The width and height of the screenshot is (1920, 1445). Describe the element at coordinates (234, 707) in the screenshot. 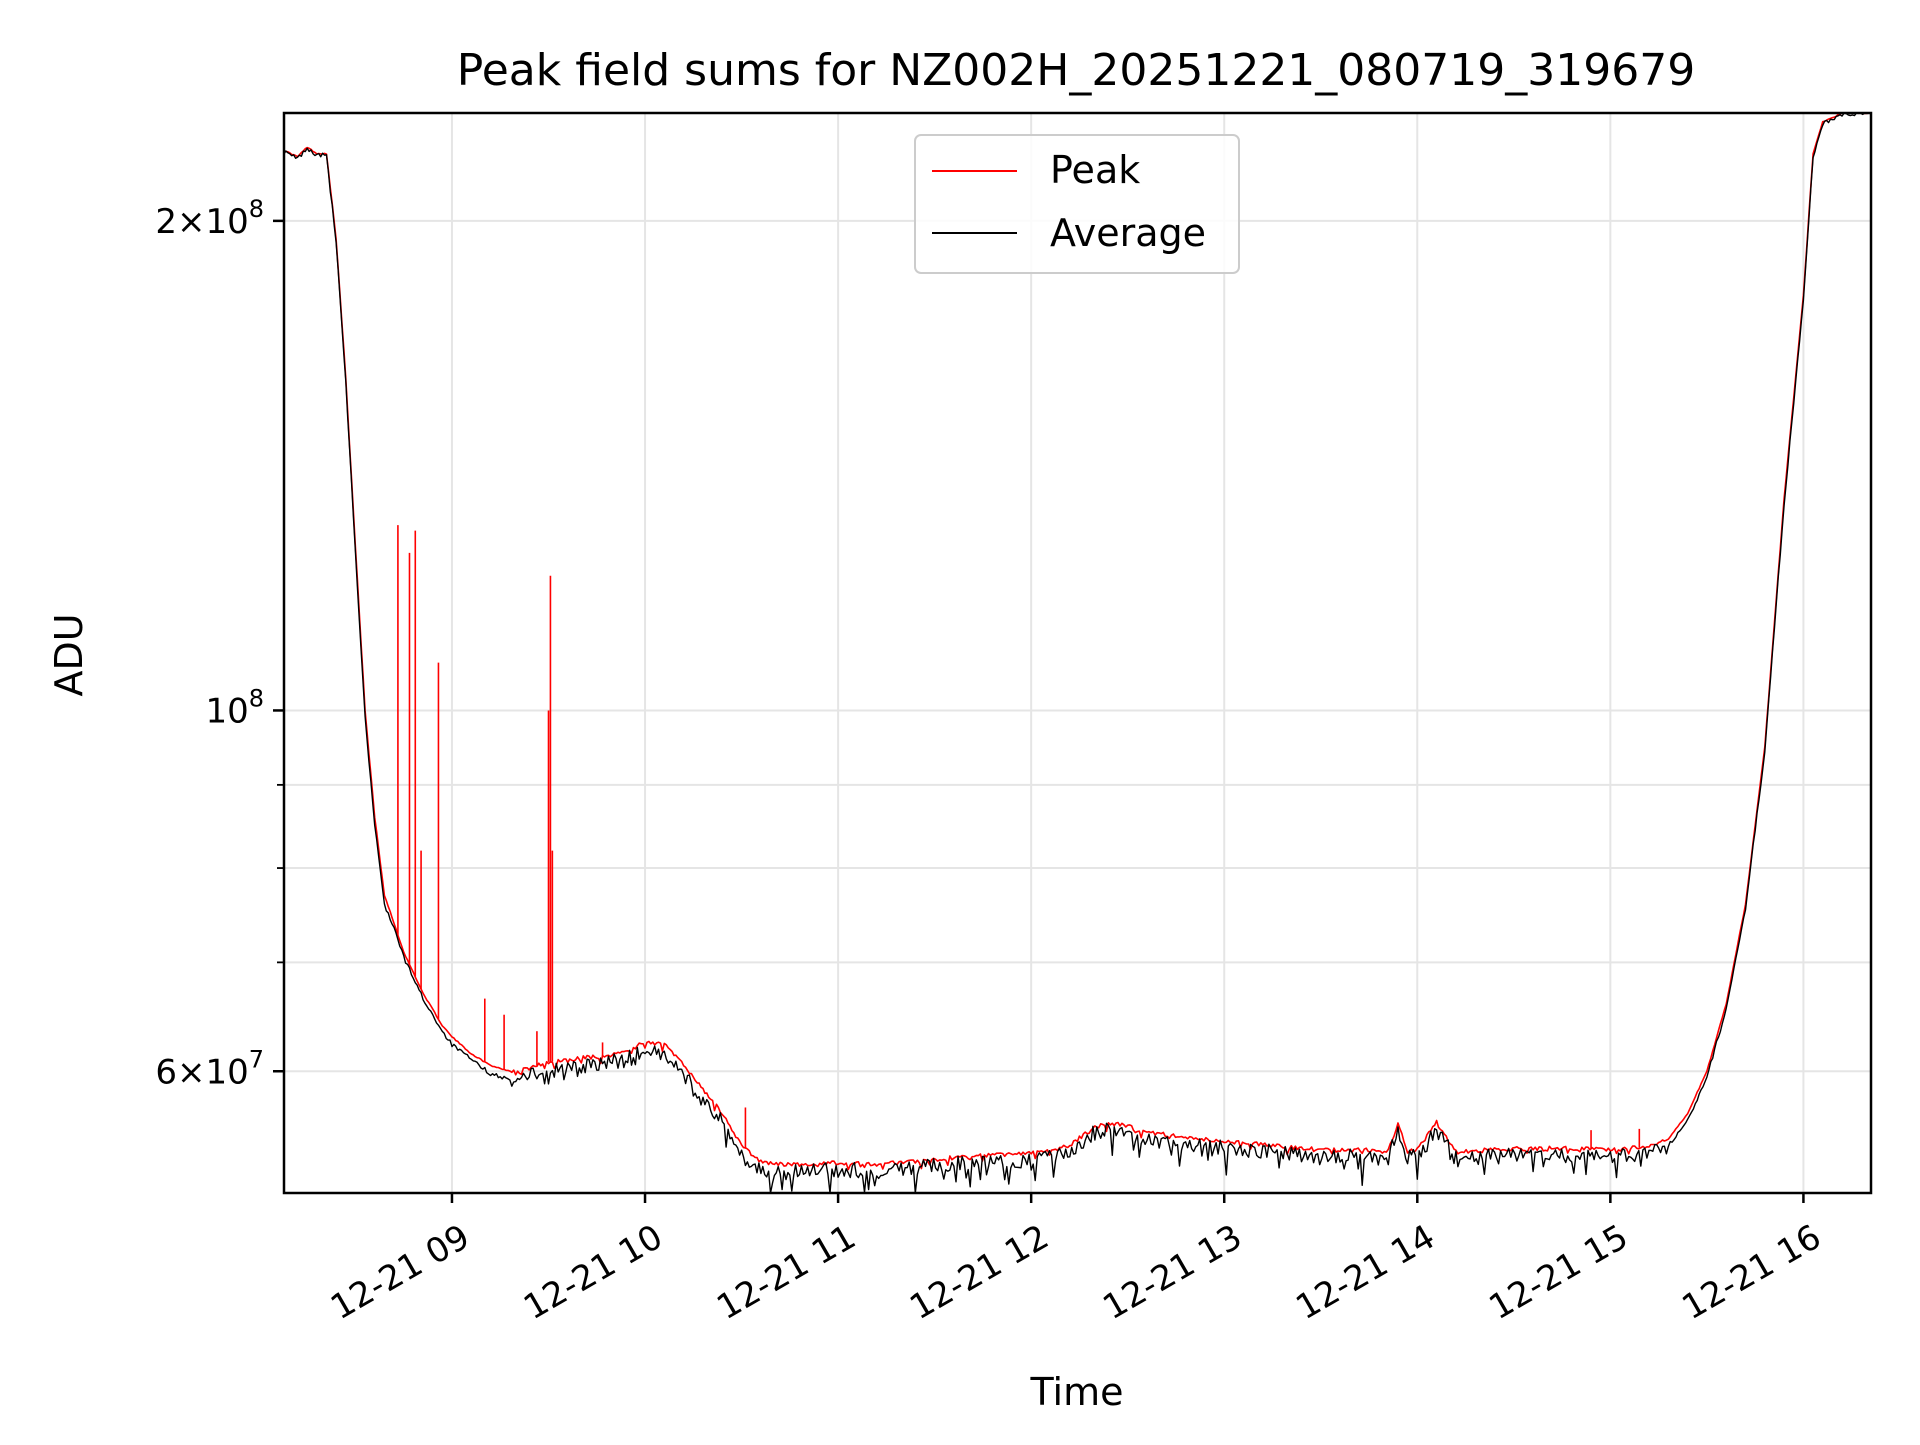

I see `y-tick-label: 108` at that location.